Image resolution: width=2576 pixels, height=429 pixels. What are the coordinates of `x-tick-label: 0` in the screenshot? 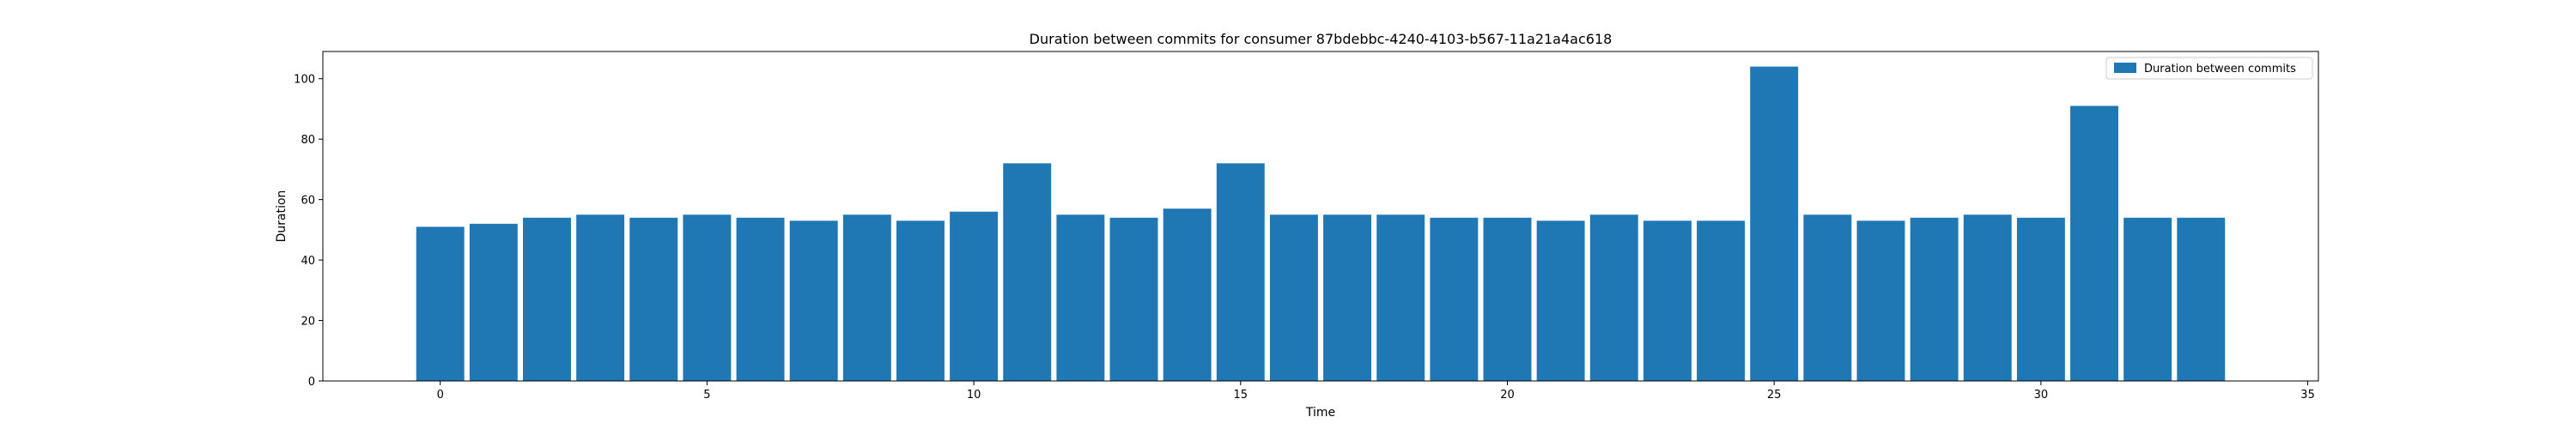 It's located at (441, 395).